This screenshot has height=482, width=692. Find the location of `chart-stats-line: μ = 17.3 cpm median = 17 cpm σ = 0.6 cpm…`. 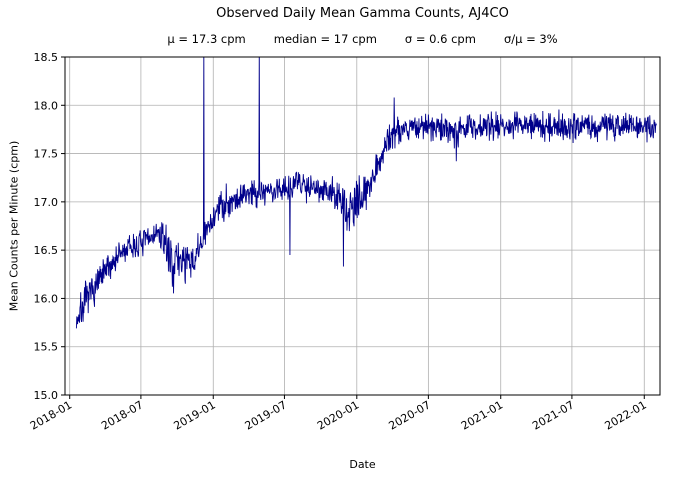

chart-stats-line: μ = 17.3 cpm median = 17 cpm σ = 0.6 cpm… is located at coordinates (362, 39).